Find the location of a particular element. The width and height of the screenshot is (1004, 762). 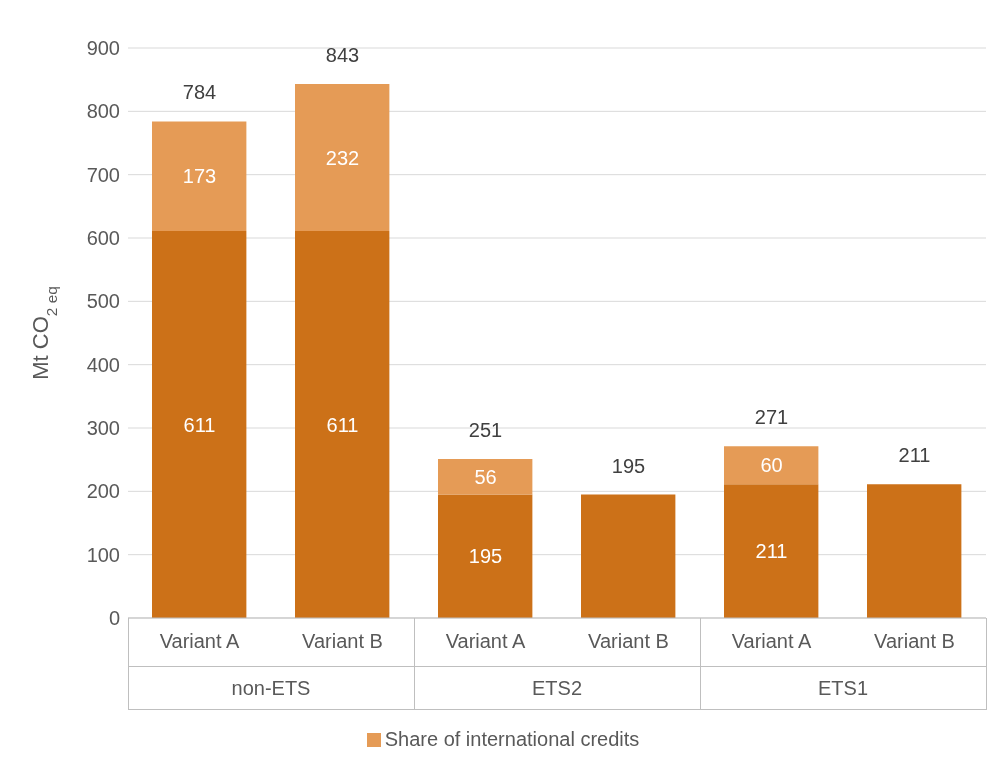

y-tick-label: 400 is located at coordinates (103, 364).